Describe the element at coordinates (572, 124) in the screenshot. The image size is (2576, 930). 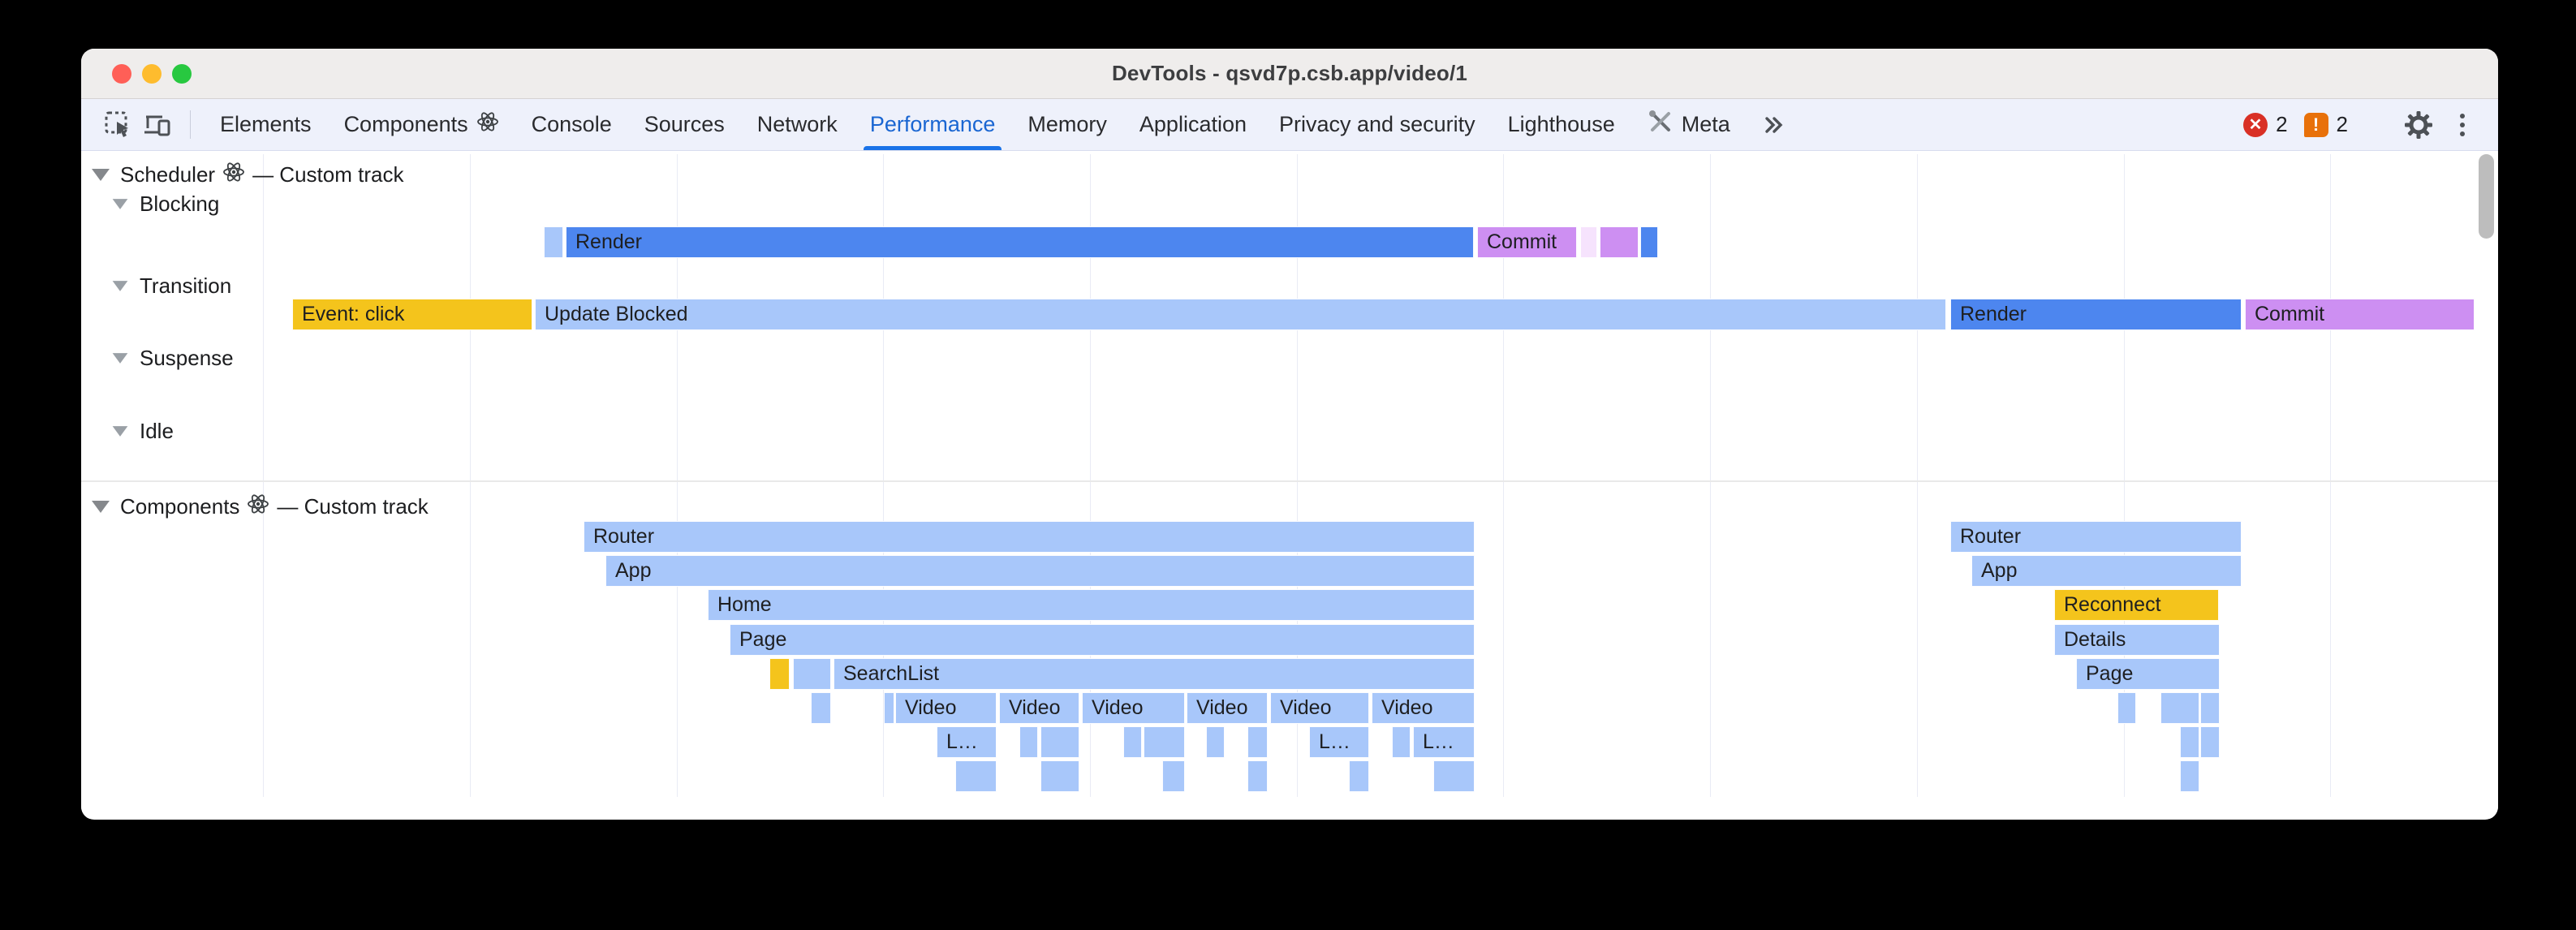
I see `tab-console: Console` at that location.